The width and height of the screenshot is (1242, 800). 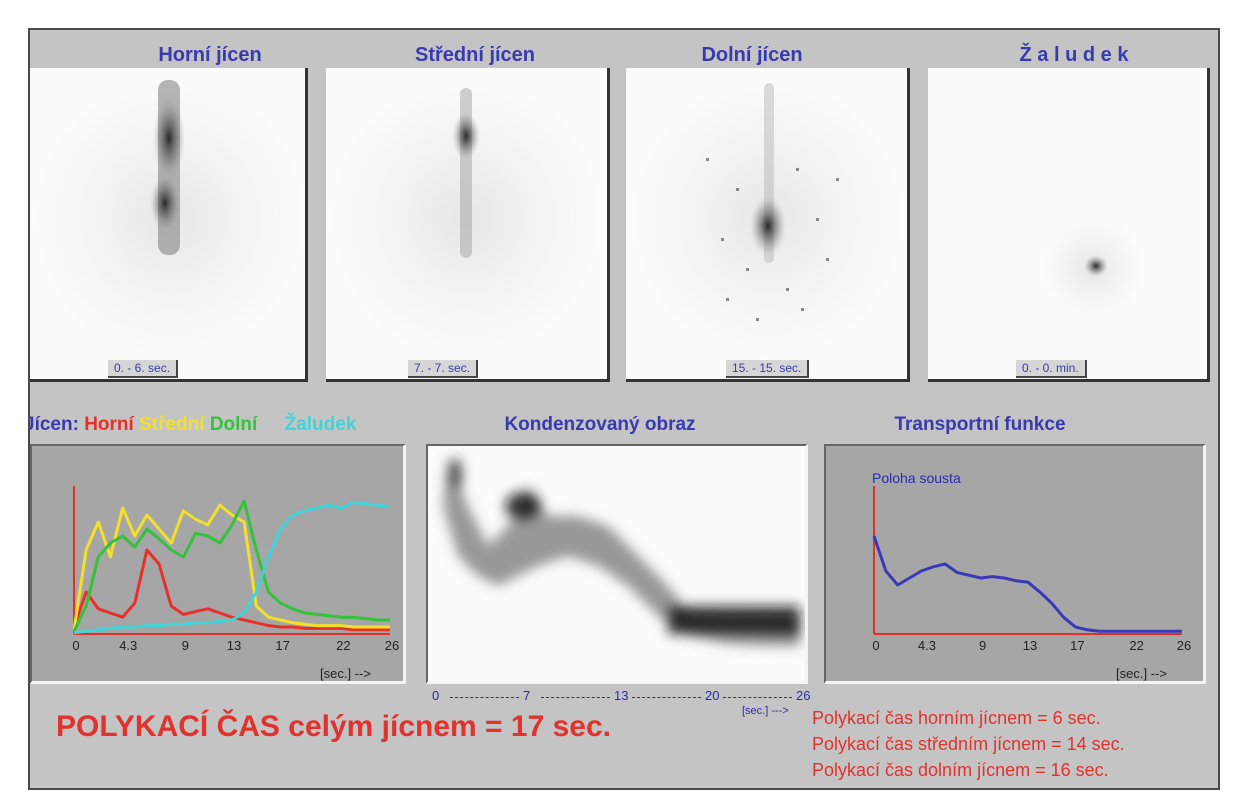 What do you see at coordinates (172, 424) in the screenshot?
I see `legend-item-middle: Střední` at bounding box center [172, 424].